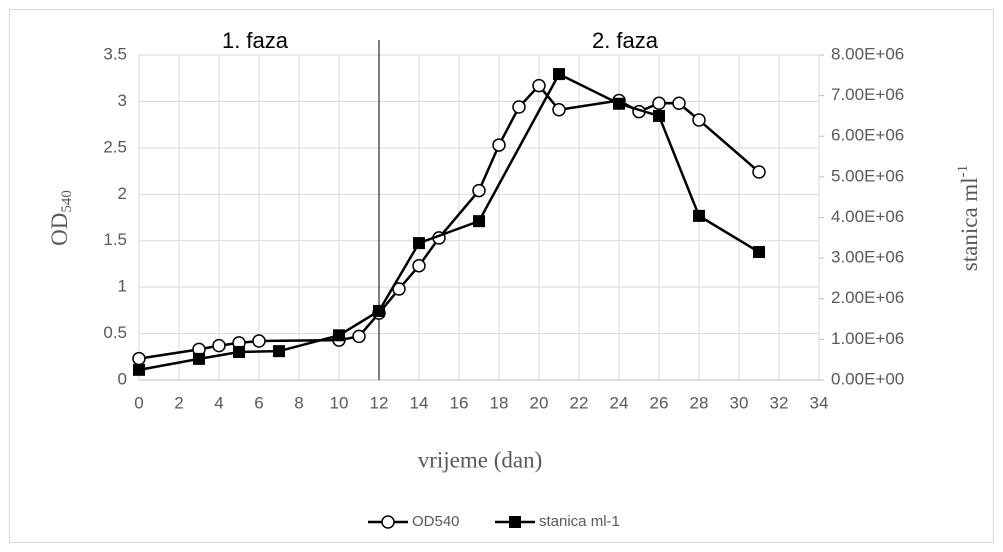  Describe the element at coordinates (122, 100) in the screenshot. I see `y-tick-label: 3` at that location.